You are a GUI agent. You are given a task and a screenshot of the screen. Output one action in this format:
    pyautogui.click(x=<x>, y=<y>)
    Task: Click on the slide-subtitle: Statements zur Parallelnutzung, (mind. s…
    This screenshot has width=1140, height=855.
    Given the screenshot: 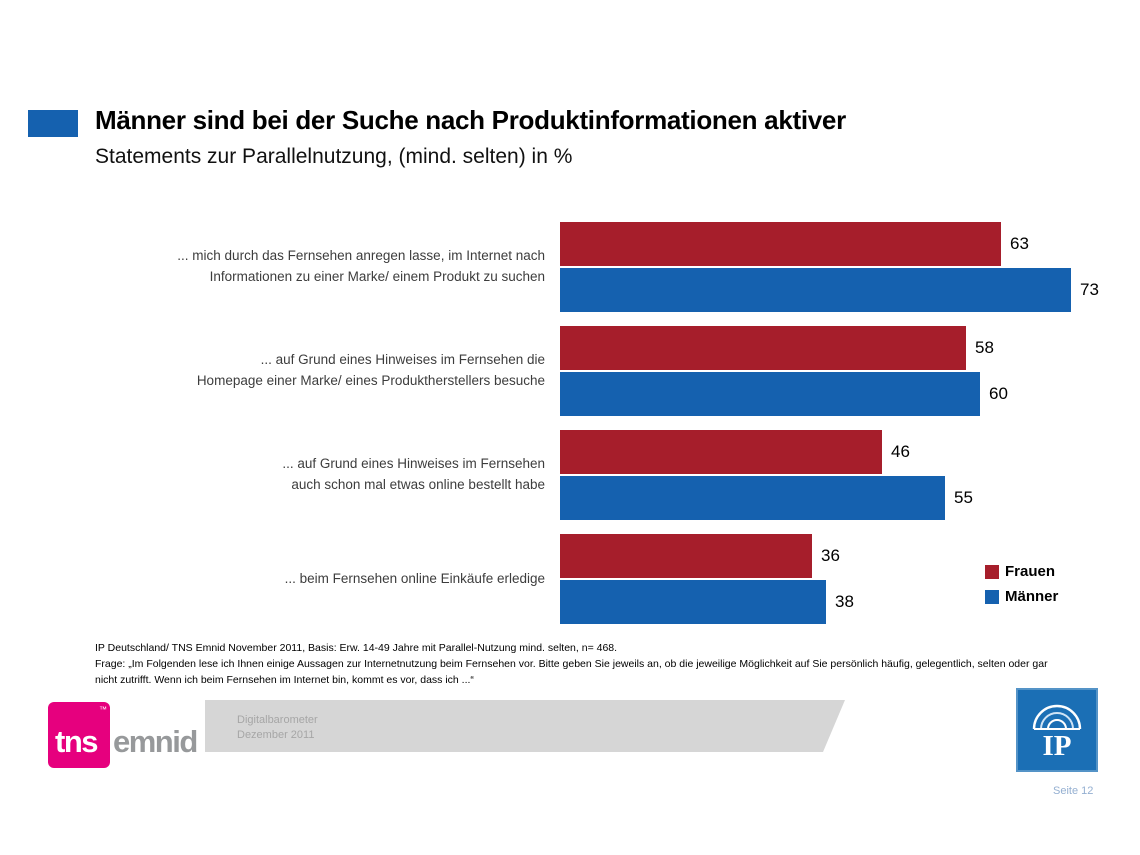 What is the action you would take?
    pyautogui.click(x=334, y=156)
    